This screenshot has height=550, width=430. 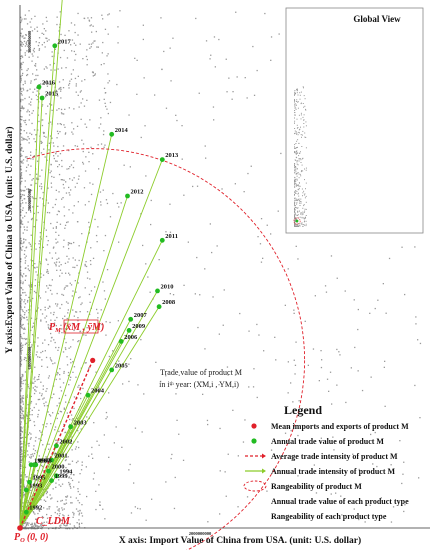 I want to click on svg-text:PM(x̄M , ȳM): PM (x̄M , ȳM), so click(x=76, y=328).